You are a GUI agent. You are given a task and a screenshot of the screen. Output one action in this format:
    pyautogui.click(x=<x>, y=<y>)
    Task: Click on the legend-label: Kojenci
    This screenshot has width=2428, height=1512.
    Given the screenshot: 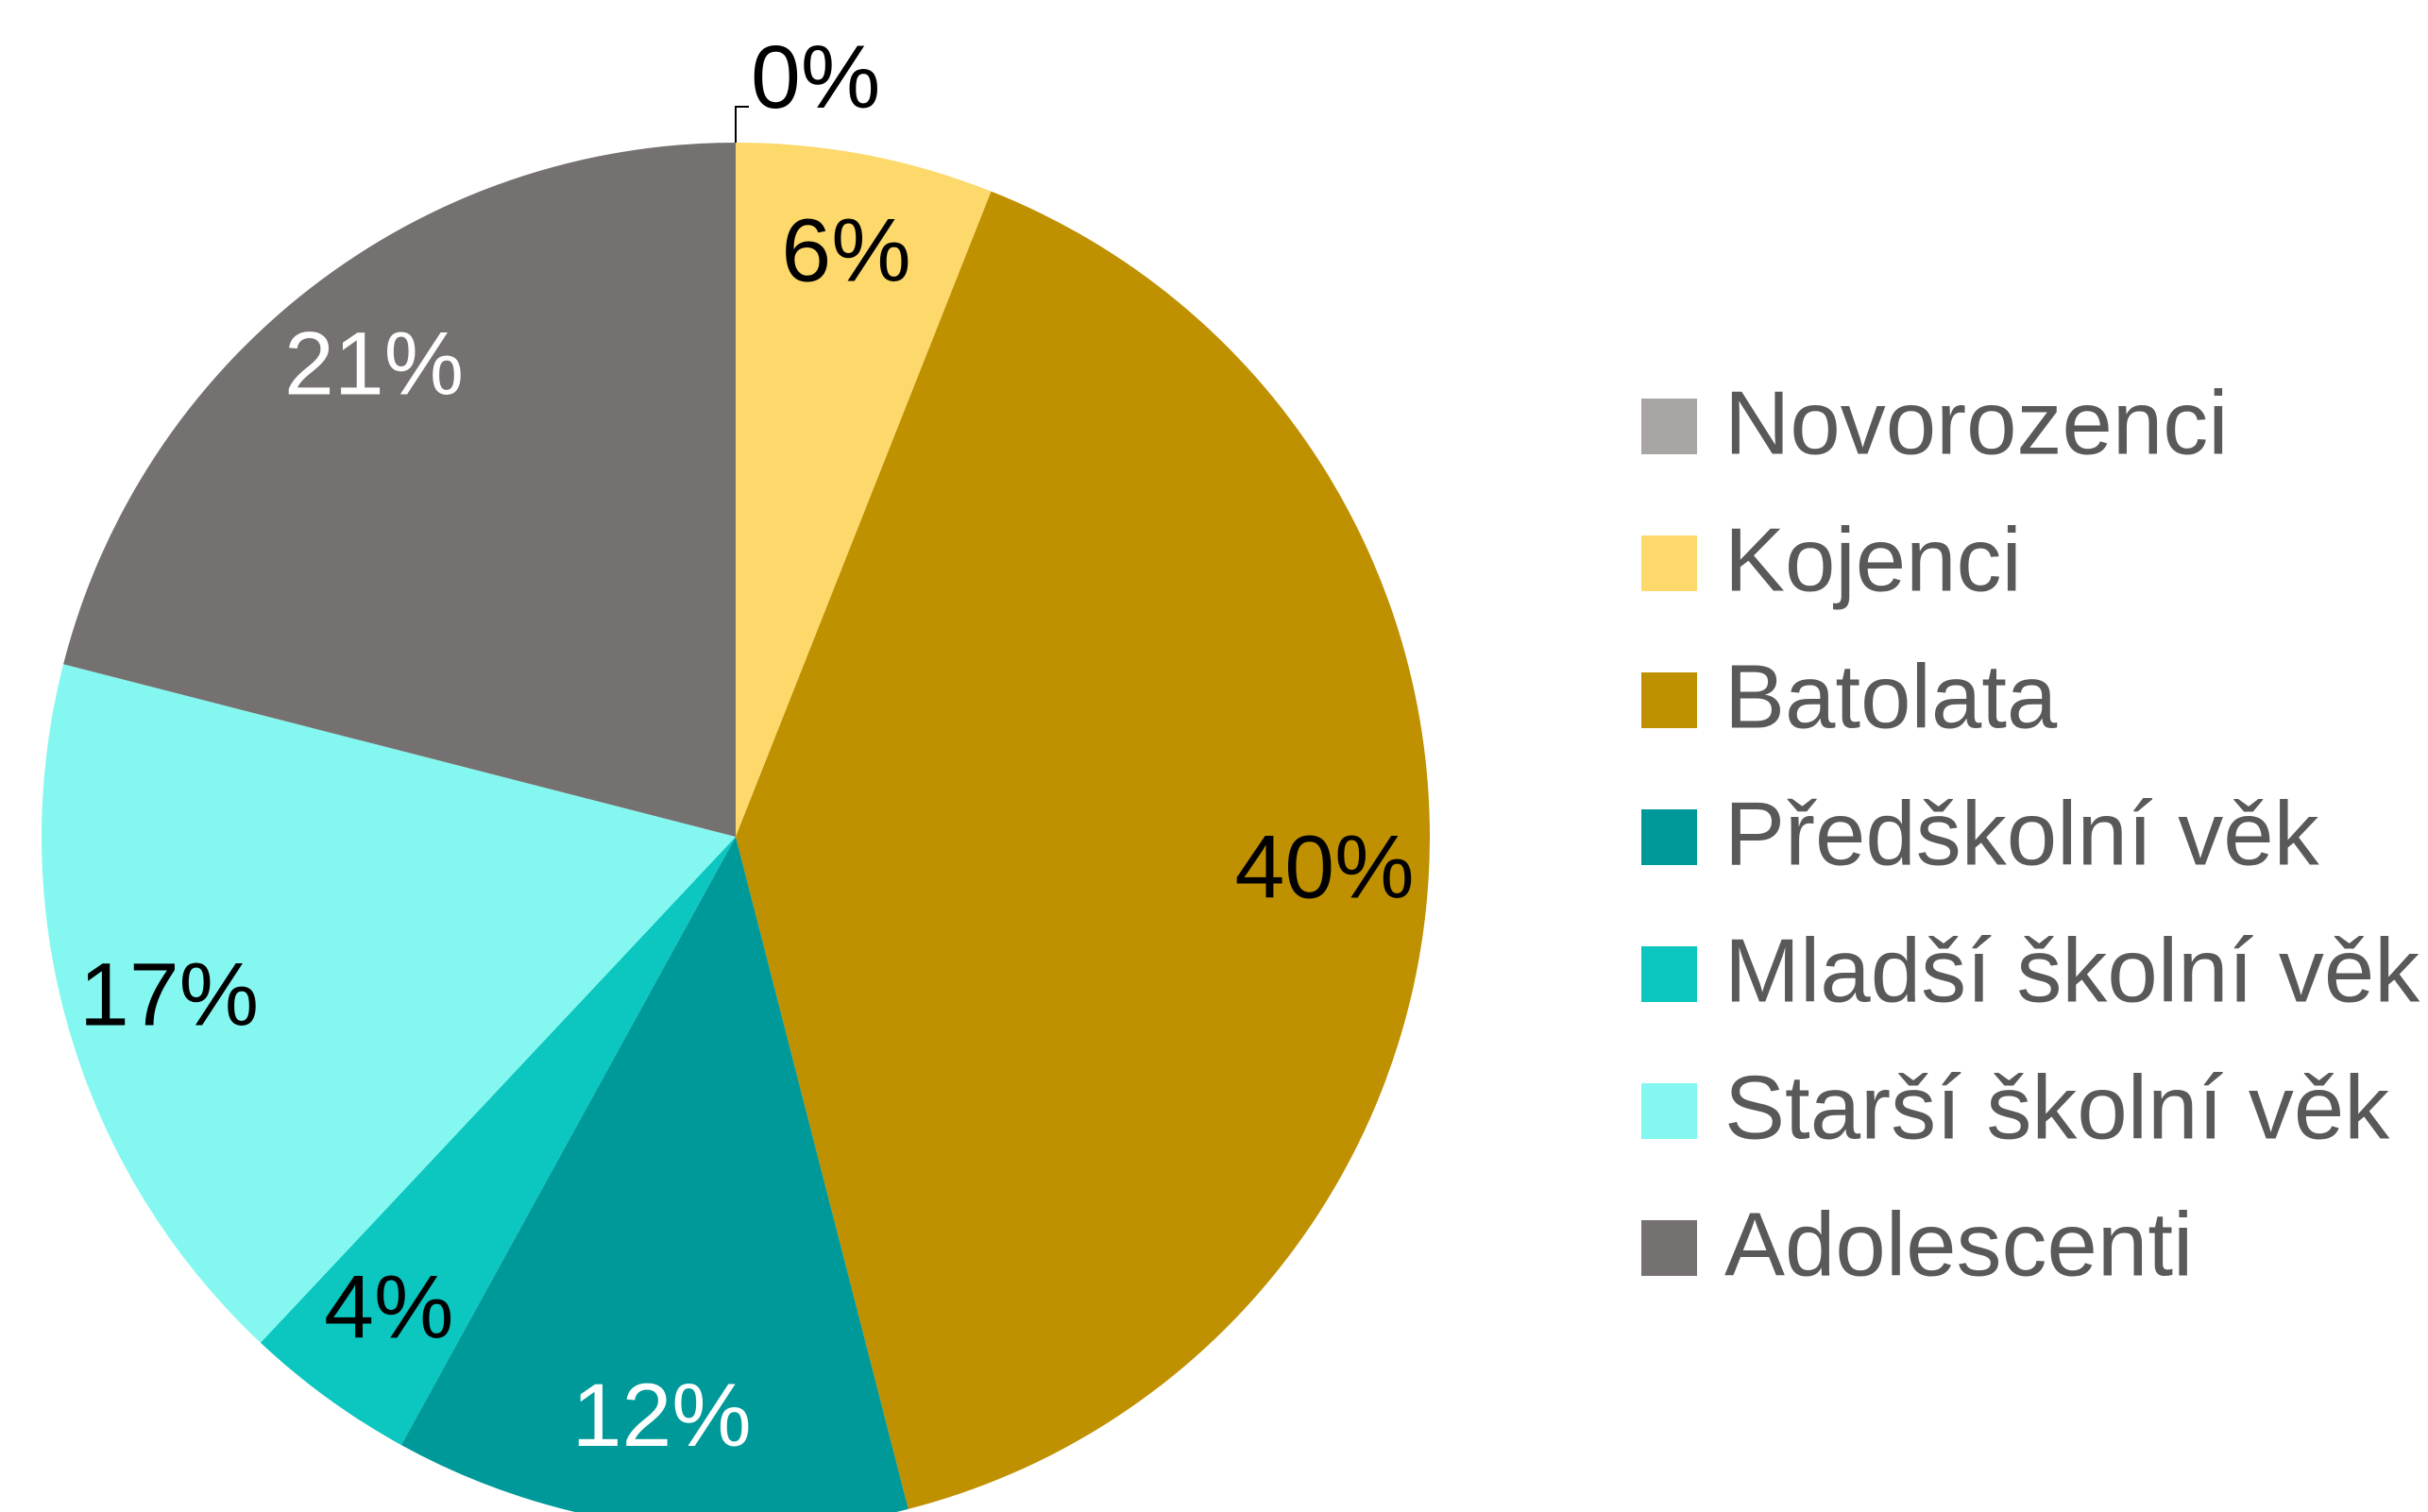 What is the action you would take?
    pyautogui.click(x=1873, y=559)
    